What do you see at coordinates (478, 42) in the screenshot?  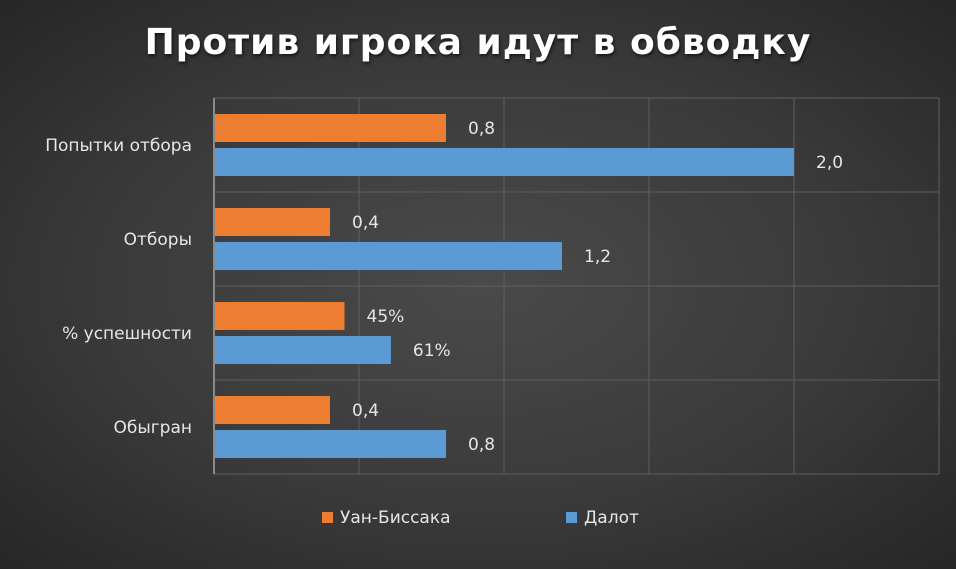 I see `chart-title: Против игрока идут в обводку` at bounding box center [478, 42].